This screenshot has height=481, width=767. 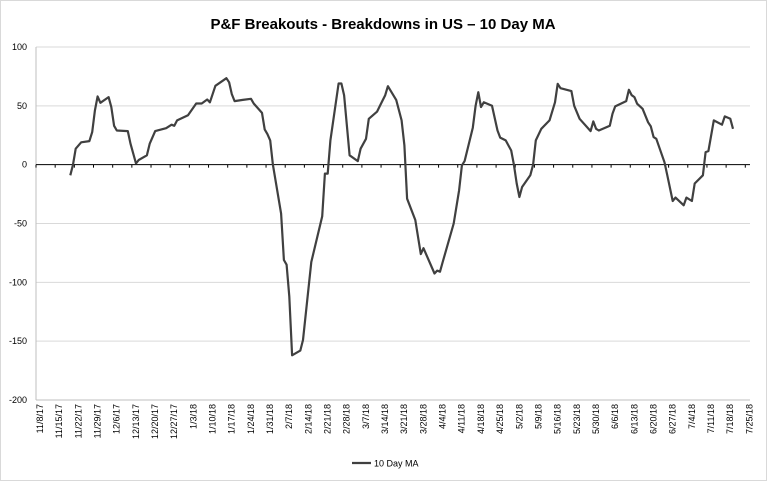 I want to click on x-tick-label: 4/4/18, so click(x=443, y=416).